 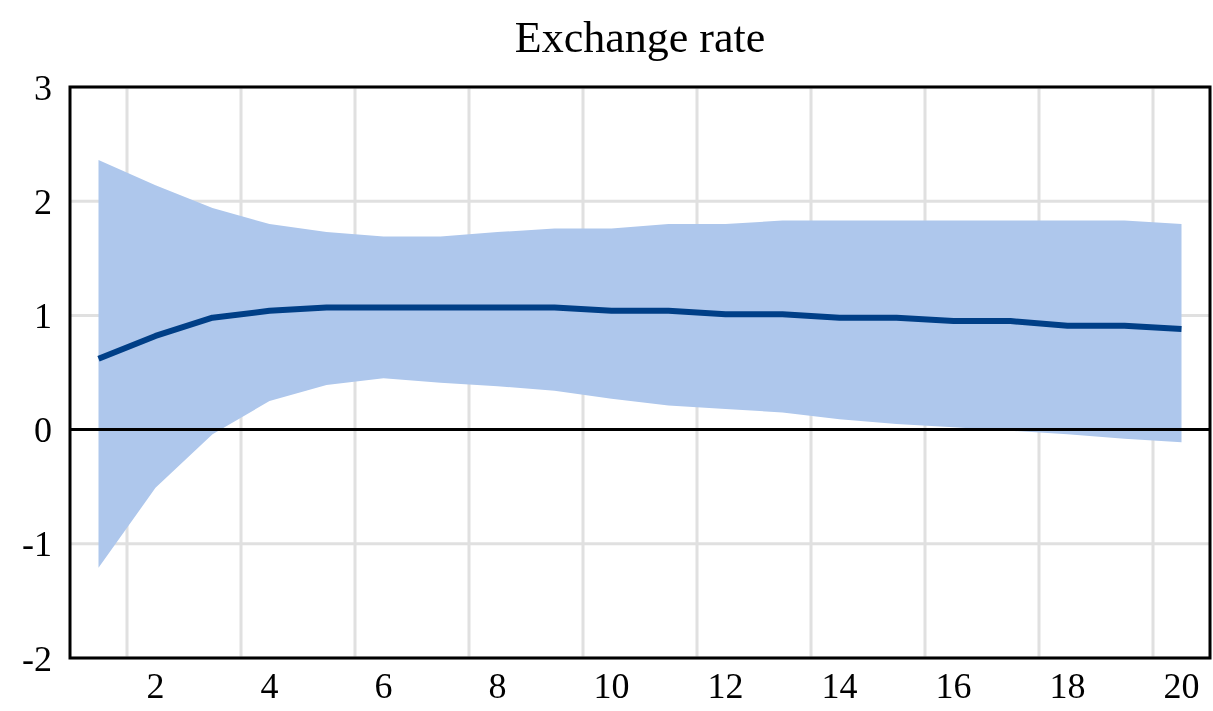 I want to click on x-tick-label: 12, so click(x=725, y=686).